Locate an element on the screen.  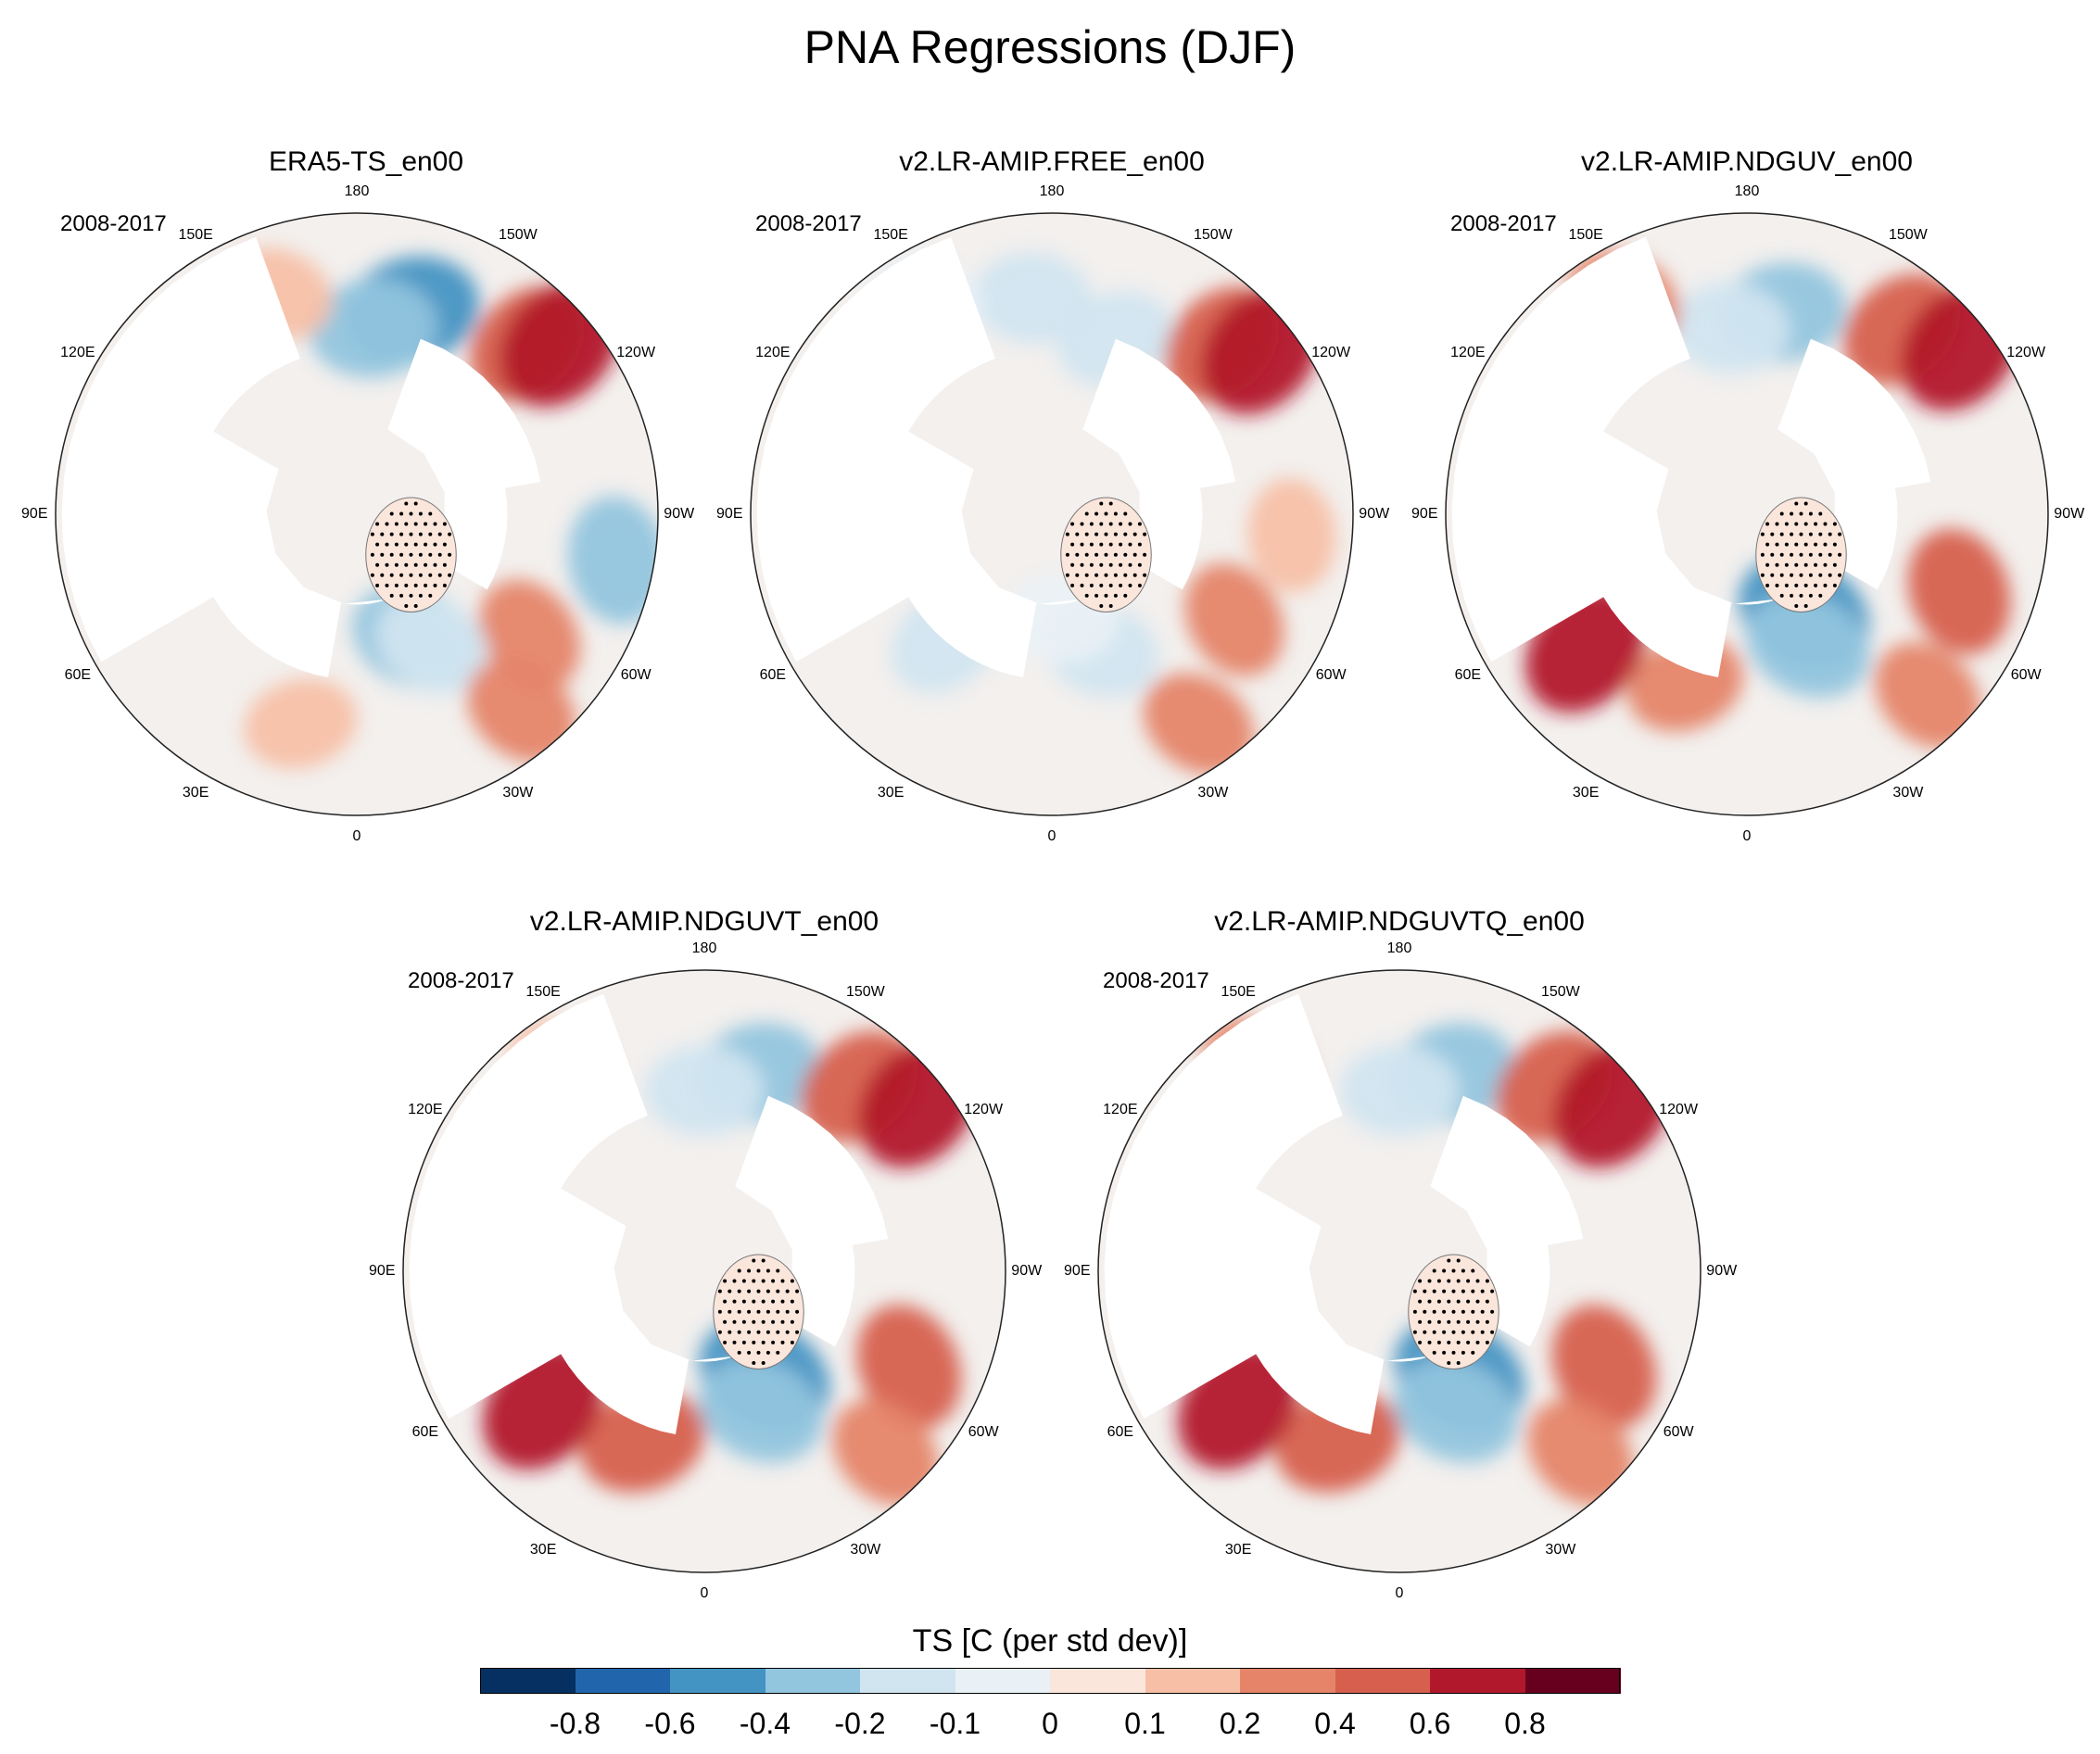
period-label-1: 2008-2017 is located at coordinates (113, 223).